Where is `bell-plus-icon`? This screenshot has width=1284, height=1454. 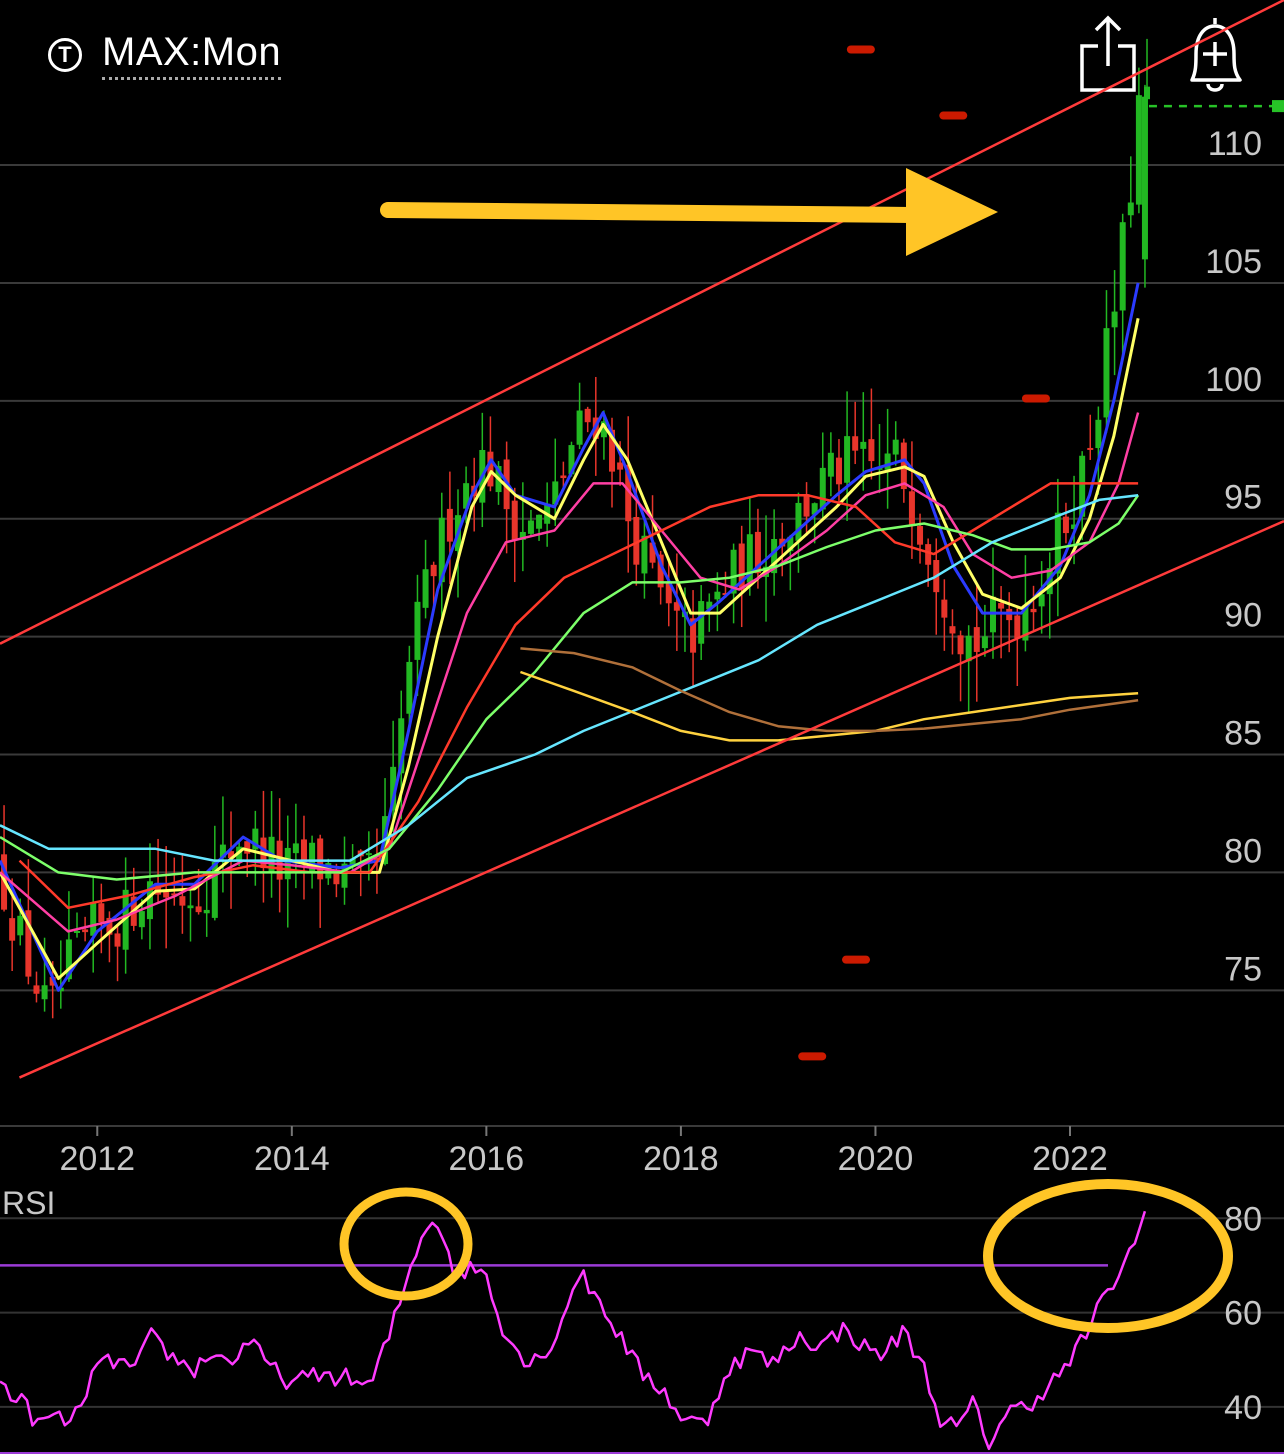
bell-plus-icon is located at coordinates (1216, 54).